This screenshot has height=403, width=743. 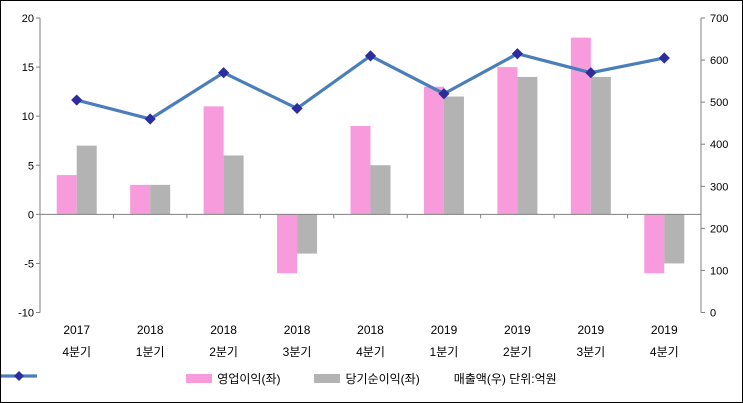 I want to click on legend-item-net-profit: 당기순이익(좌), so click(x=367, y=378).